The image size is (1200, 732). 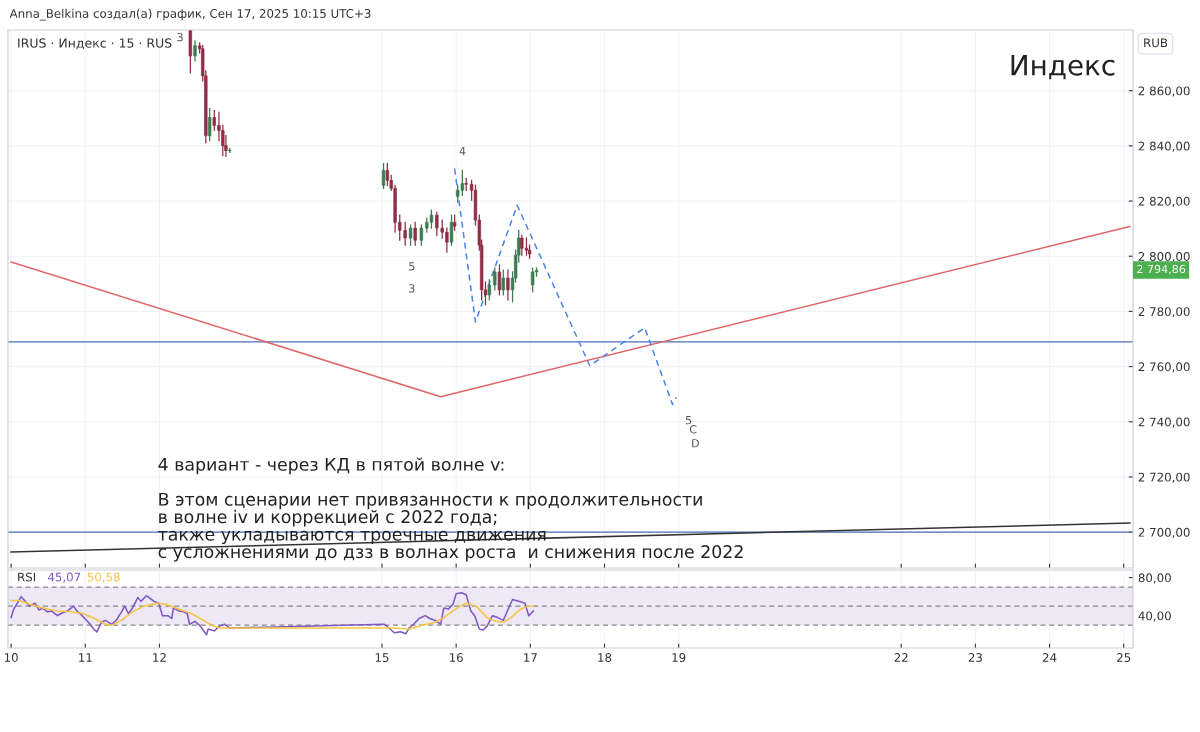 I want to click on y-tick-label: 80,00, so click(x=1154, y=578).